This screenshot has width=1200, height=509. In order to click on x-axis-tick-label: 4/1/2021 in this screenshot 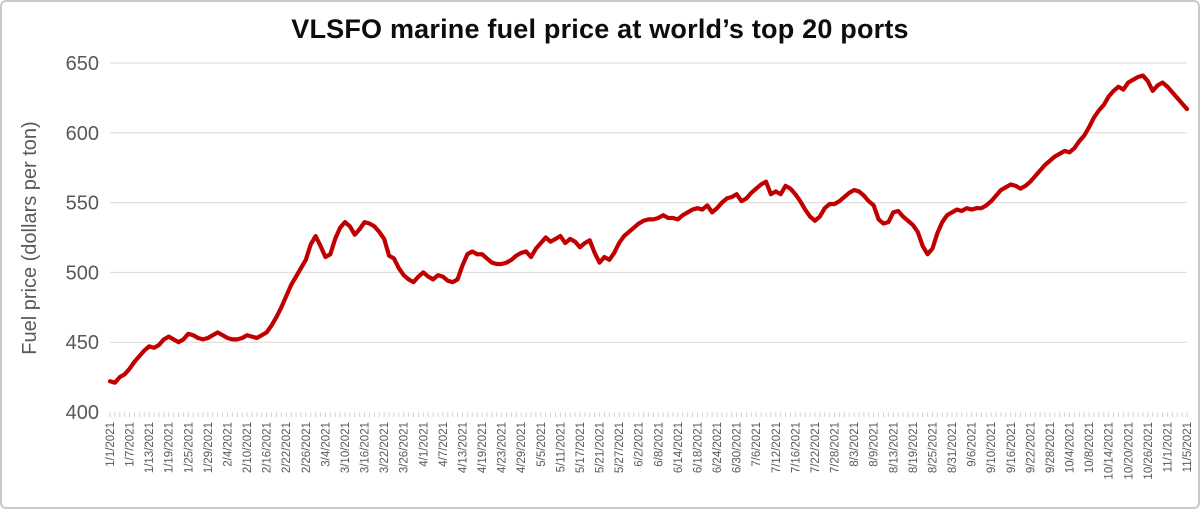, I will do `click(424, 444)`.